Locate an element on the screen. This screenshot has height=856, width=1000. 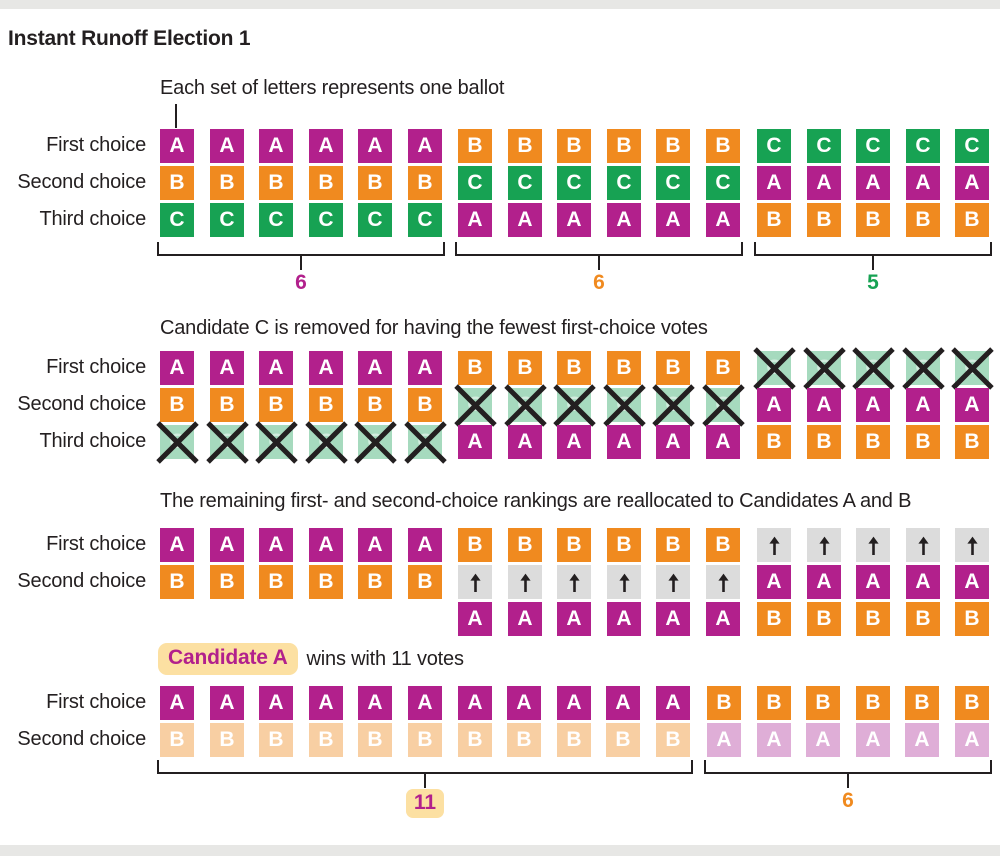
row-label: Second choice is located at coordinates (81, 581).